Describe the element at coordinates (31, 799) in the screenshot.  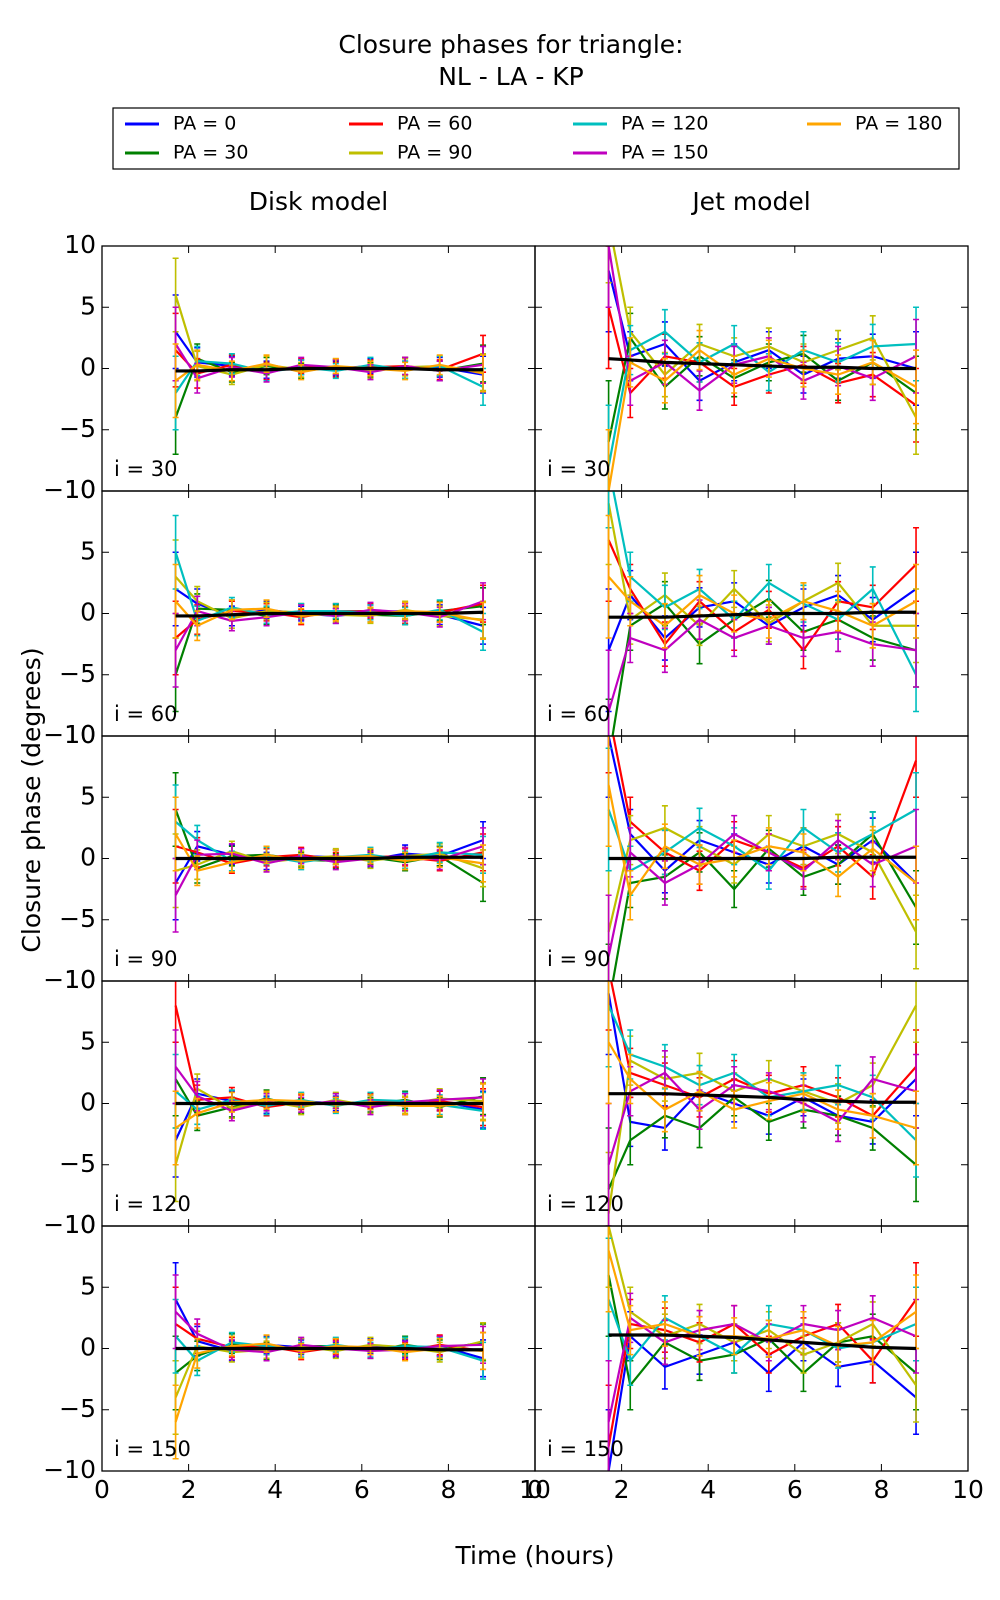
I see `y-axis-label: Closure phase (degrees)` at that location.